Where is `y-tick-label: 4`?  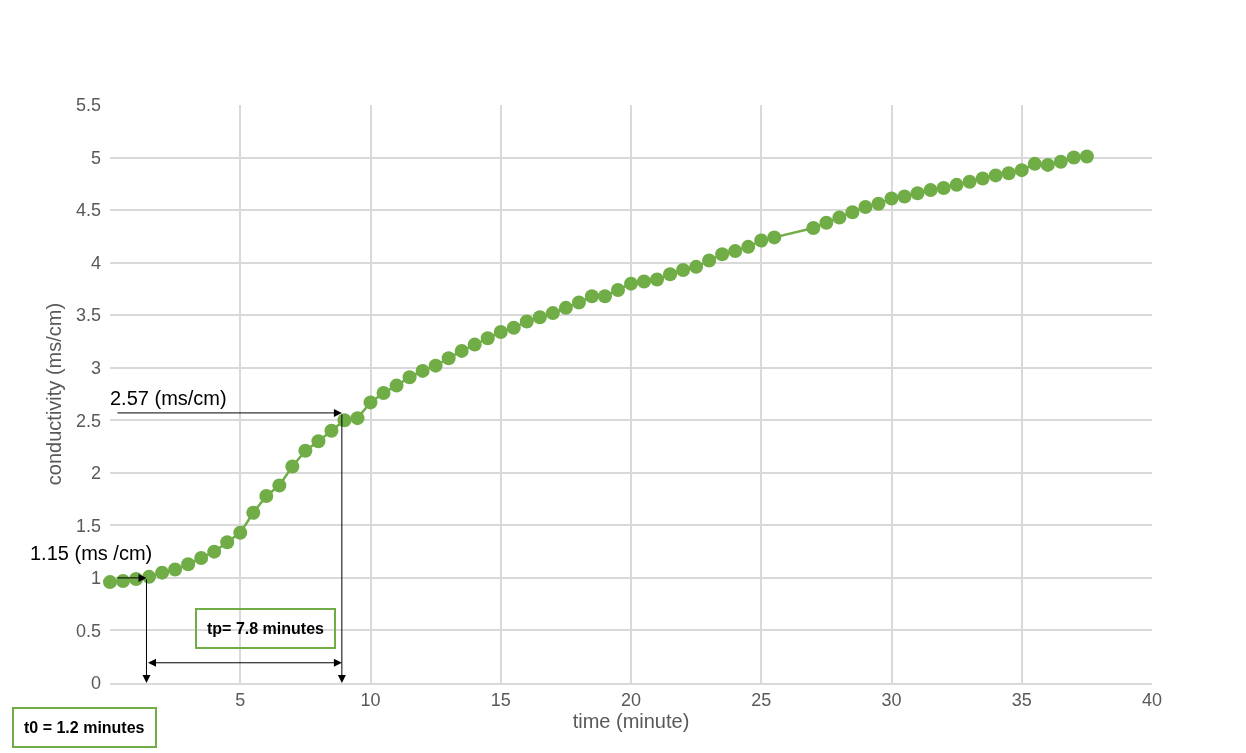
y-tick-label: 4 is located at coordinates (95, 262).